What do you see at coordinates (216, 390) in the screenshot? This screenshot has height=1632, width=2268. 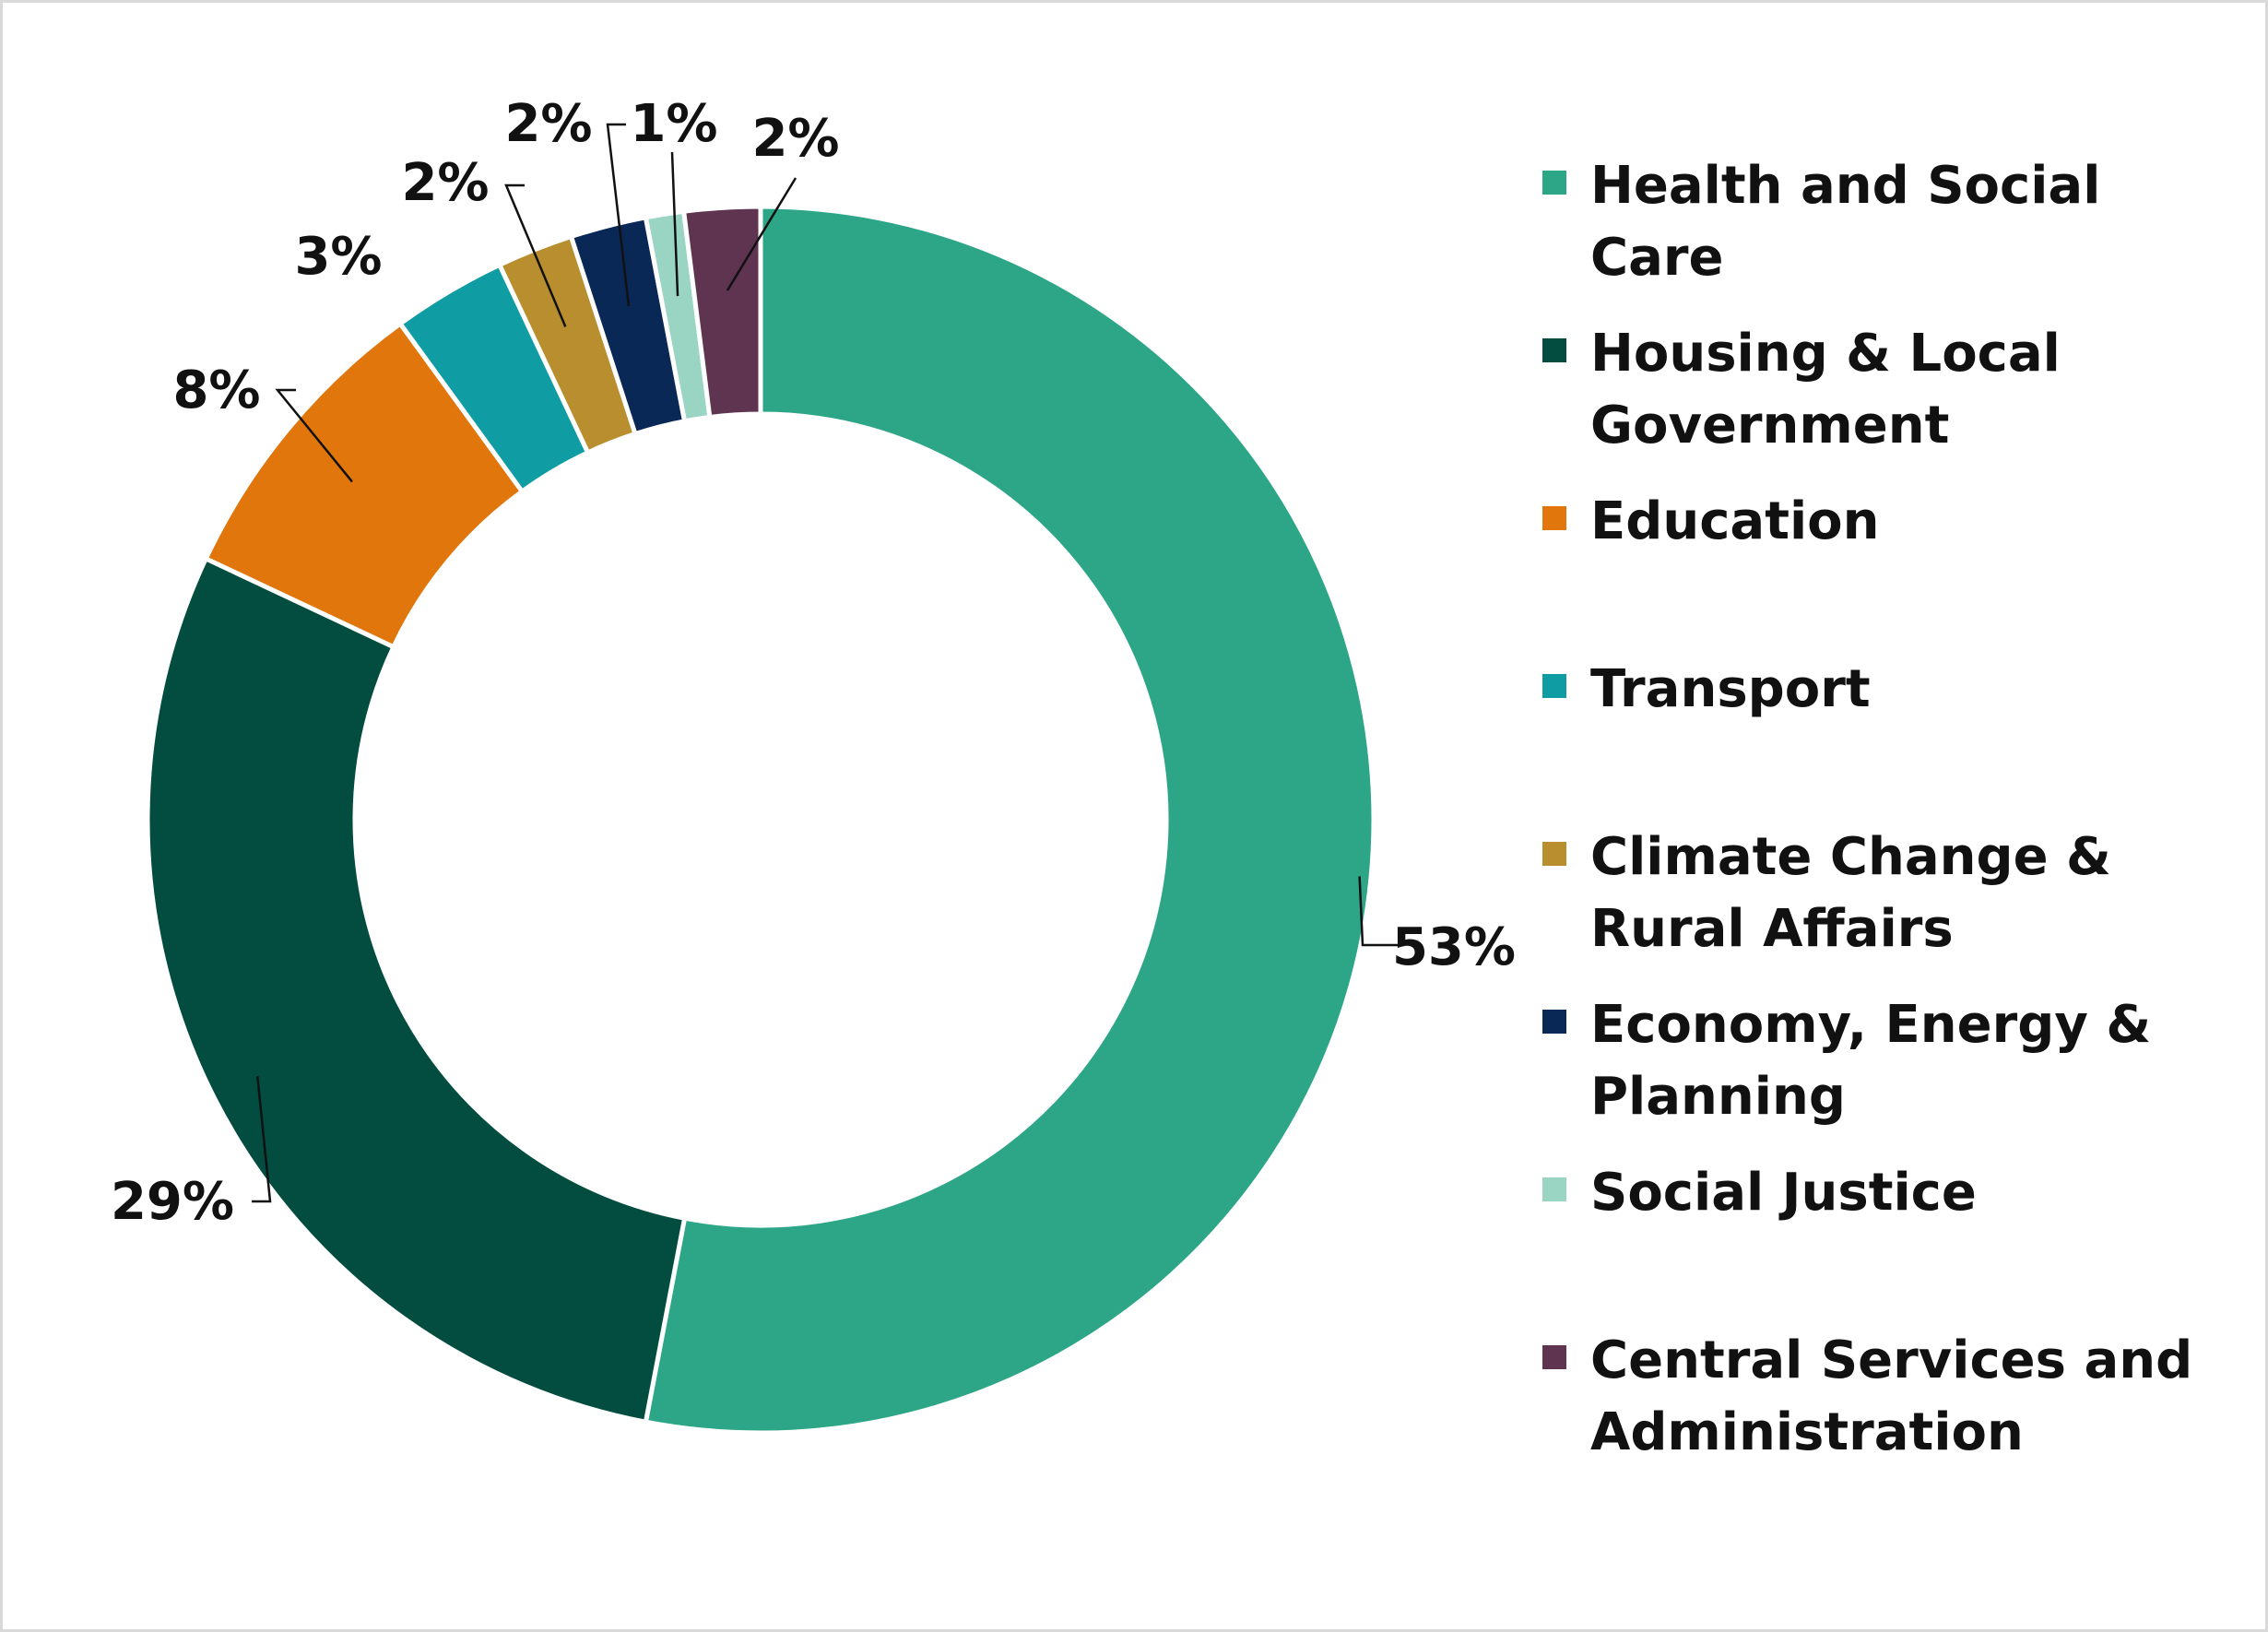 I see `data-label: 8%` at bounding box center [216, 390].